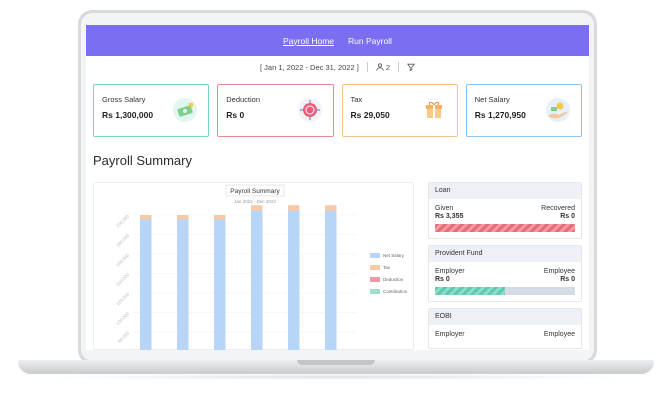 Image resolution: width=672 pixels, height=400 pixels. I want to click on y-tick-label: 120,000, so click(122, 298).